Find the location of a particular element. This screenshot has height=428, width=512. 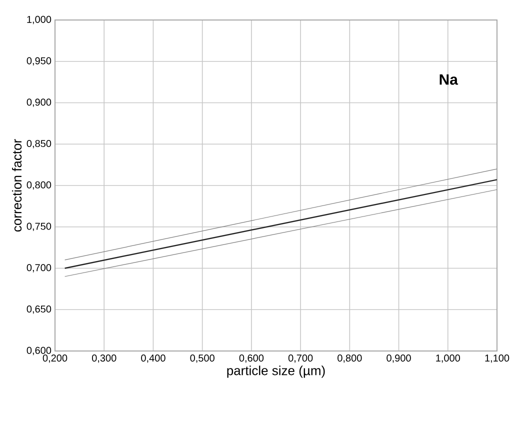

y-tick-label: 0,700 is located at coordinates (39, 268).